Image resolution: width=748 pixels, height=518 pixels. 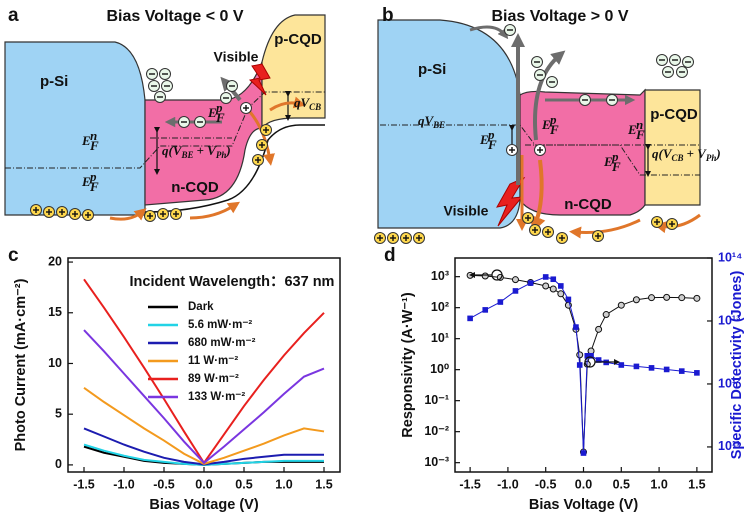 I want to click on y-tick-label: 10⁻², so click(x=436, y=431).